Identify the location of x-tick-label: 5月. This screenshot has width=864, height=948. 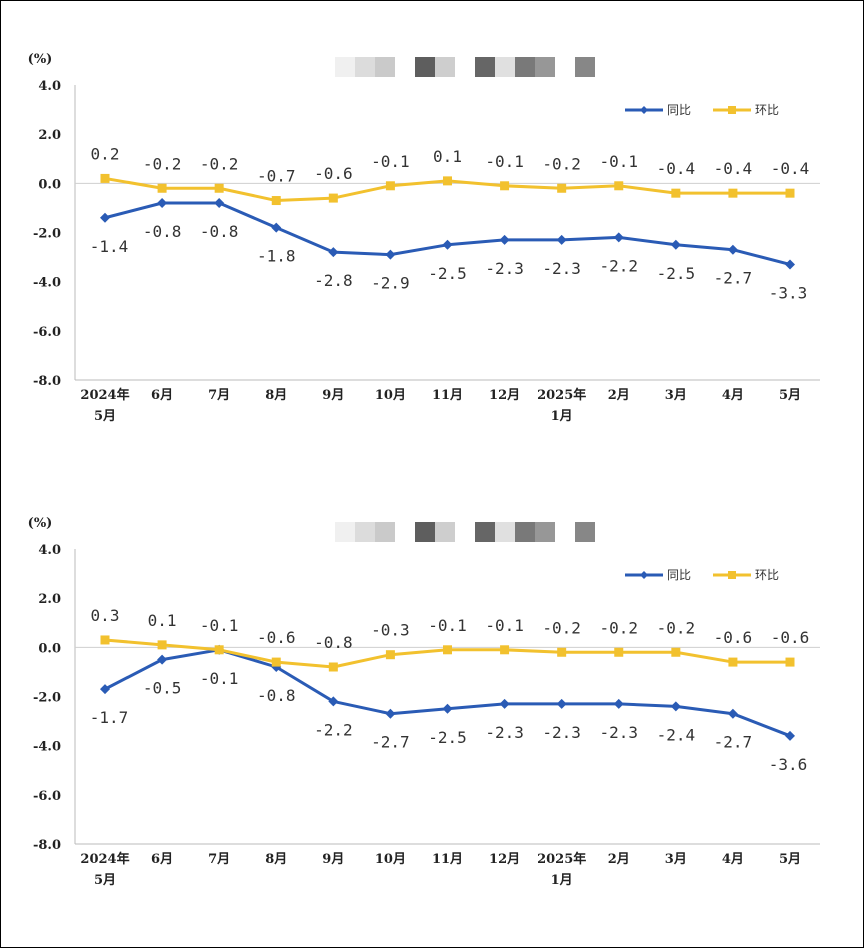
(790, 395).